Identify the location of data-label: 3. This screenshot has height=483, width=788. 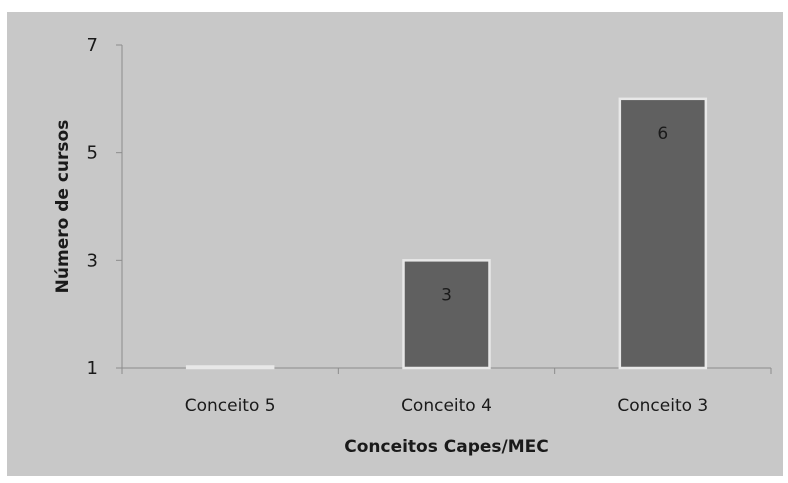
(446, 295).